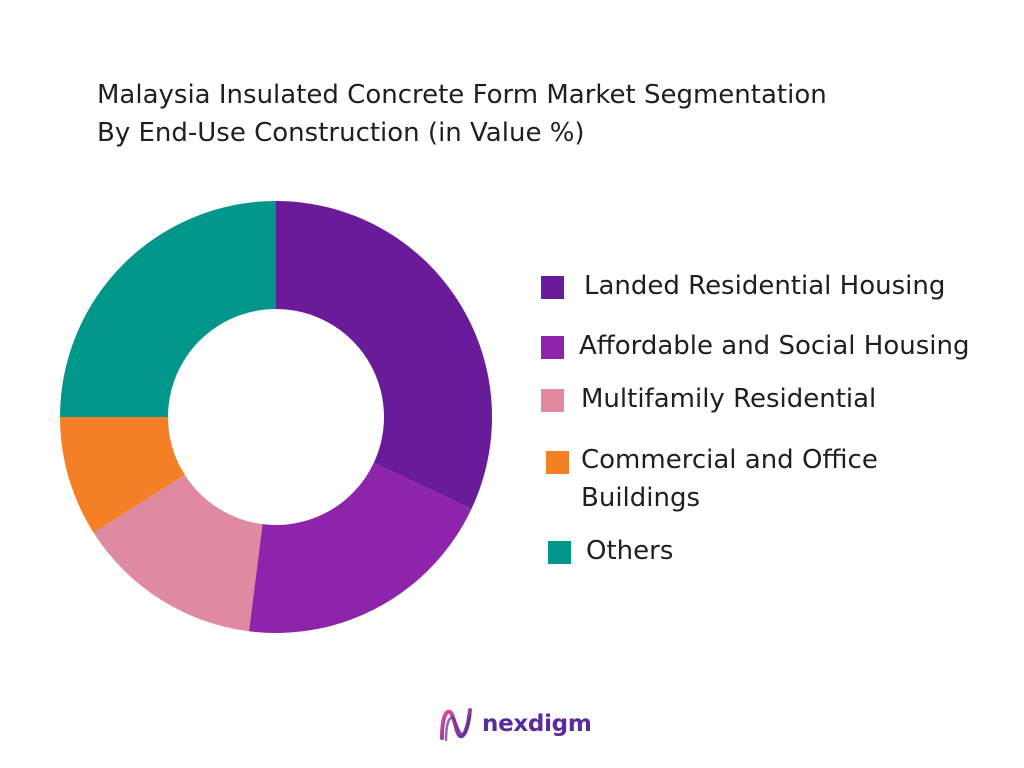 Image resolution: width=1024 pixels, height=768 pixels. What do you see at coordinates (537, 724) in the screenshot?
I see `logo-text: nexdigm` at bounding box center [537, 724].